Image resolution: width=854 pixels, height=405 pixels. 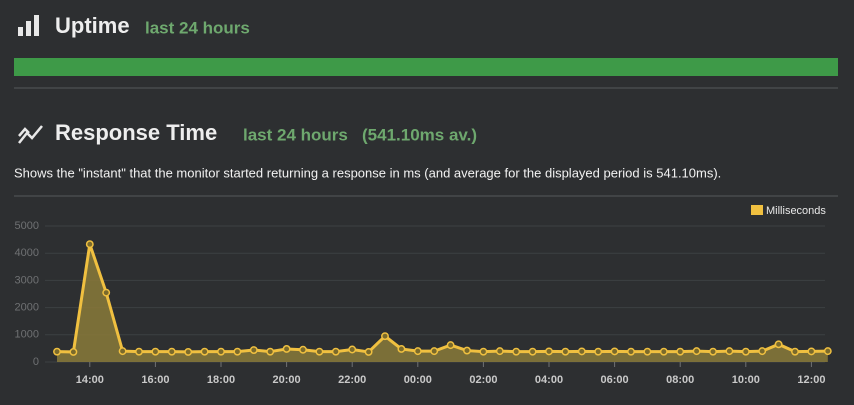 What do you see at coordinates (90, 380) in the screenshot?
I see `x-tick-label: 14:00` at bounding box center [90, 380].